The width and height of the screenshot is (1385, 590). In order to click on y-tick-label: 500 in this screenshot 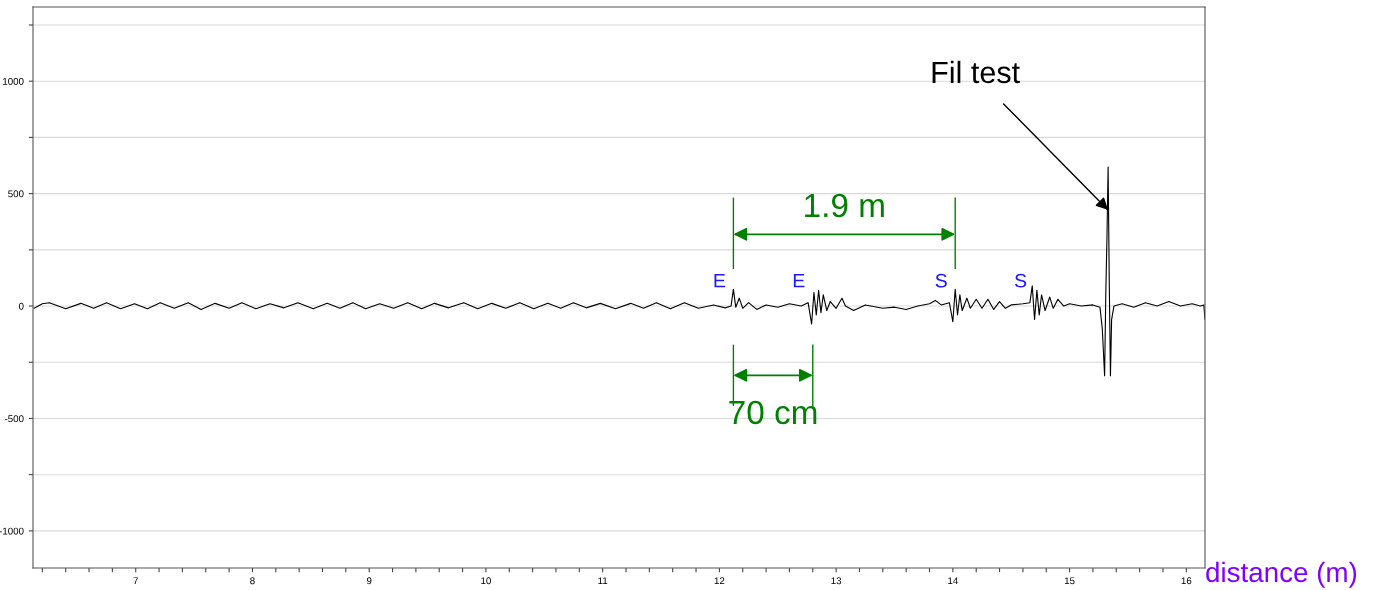, I will do `click(16, 194)`.